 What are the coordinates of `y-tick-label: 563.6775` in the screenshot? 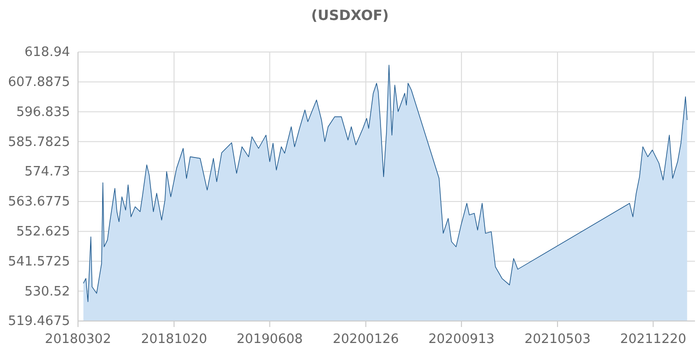 It's located at (39, 202).